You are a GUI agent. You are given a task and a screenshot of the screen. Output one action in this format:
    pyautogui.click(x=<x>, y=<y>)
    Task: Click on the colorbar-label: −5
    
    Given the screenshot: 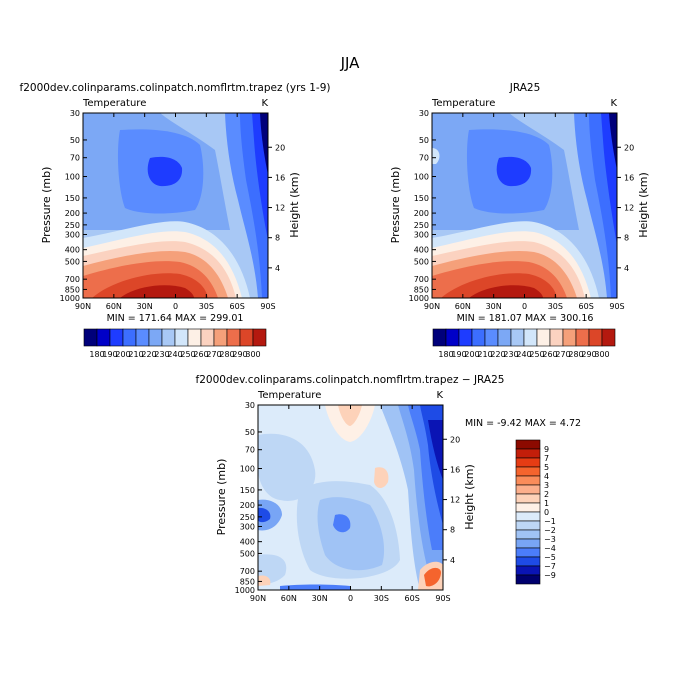 What is the action you would take?
    pyautogui.click(x=550, y=557)
    